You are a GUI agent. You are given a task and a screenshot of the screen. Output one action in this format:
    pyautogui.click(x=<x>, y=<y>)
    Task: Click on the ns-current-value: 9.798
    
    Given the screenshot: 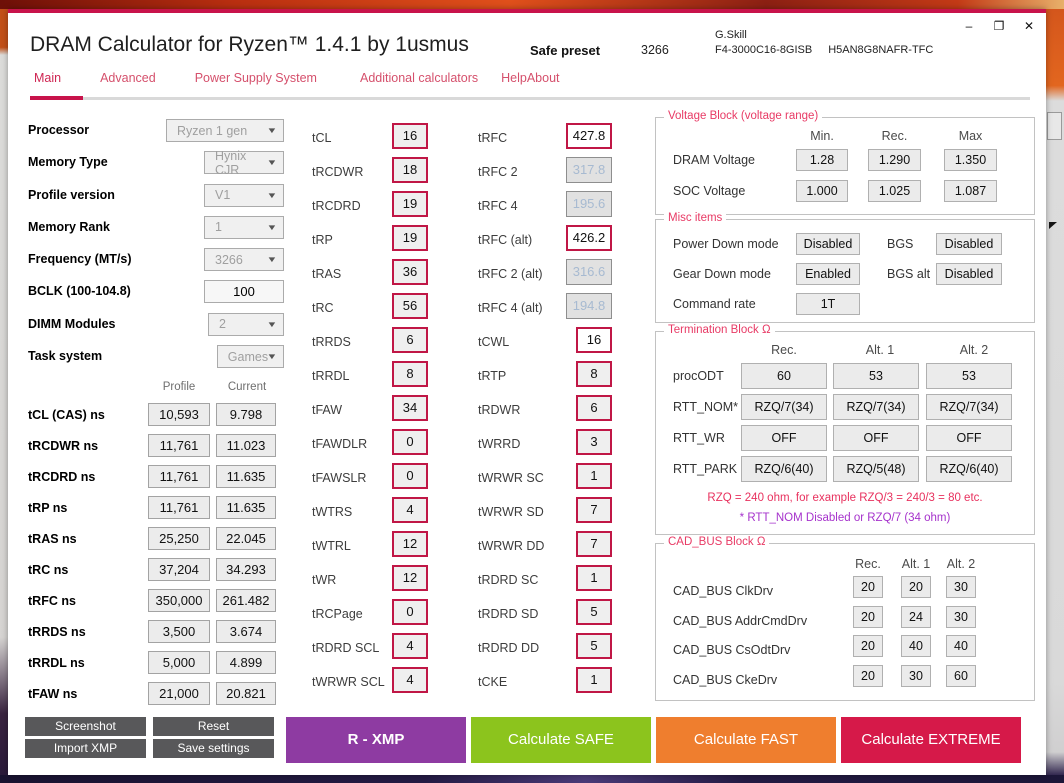 What is the action you would take?
    pyautogui.click(x=246, y=414)
    